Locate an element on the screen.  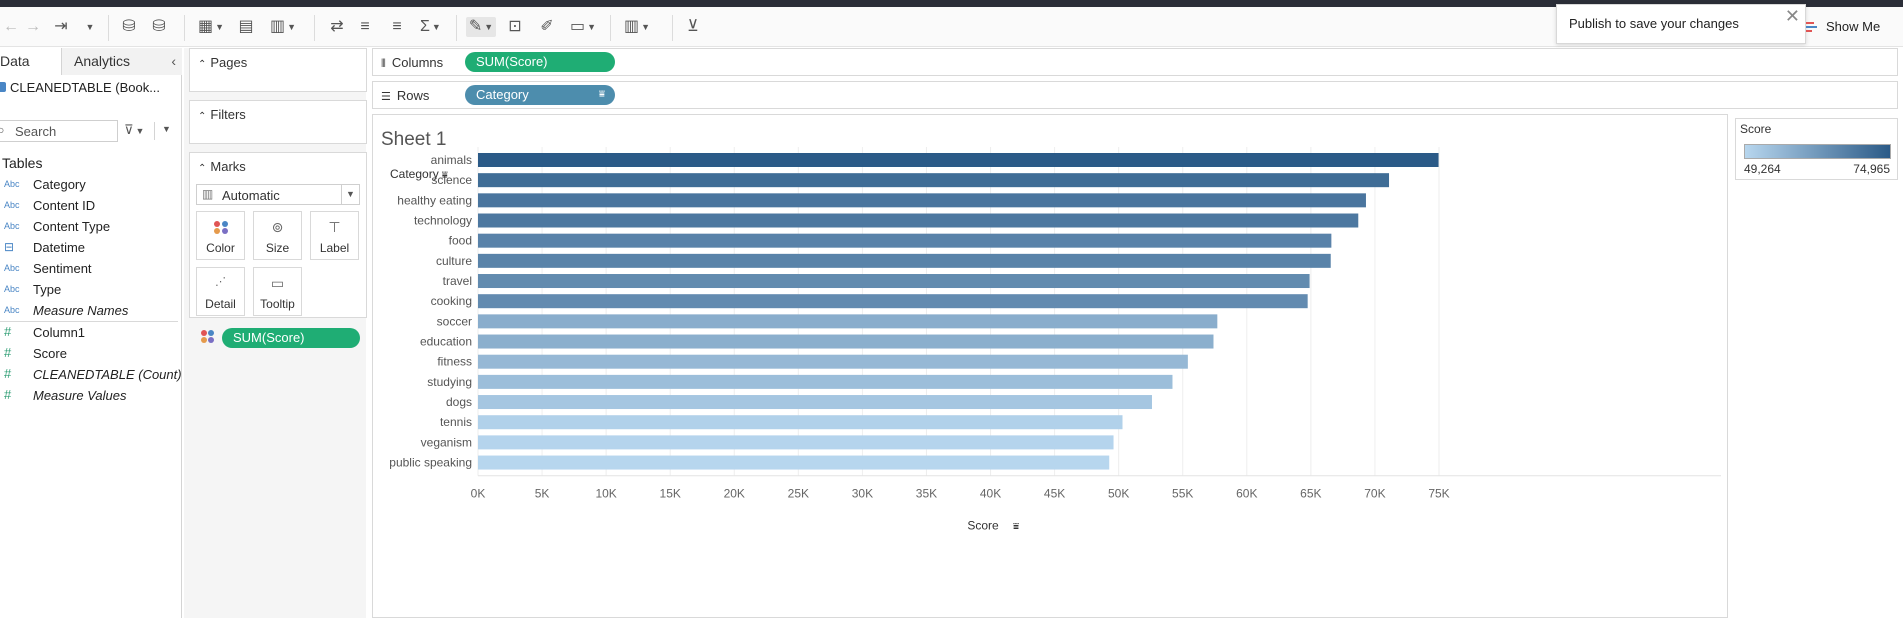
bar-animals is located at coordinates (958, 160).